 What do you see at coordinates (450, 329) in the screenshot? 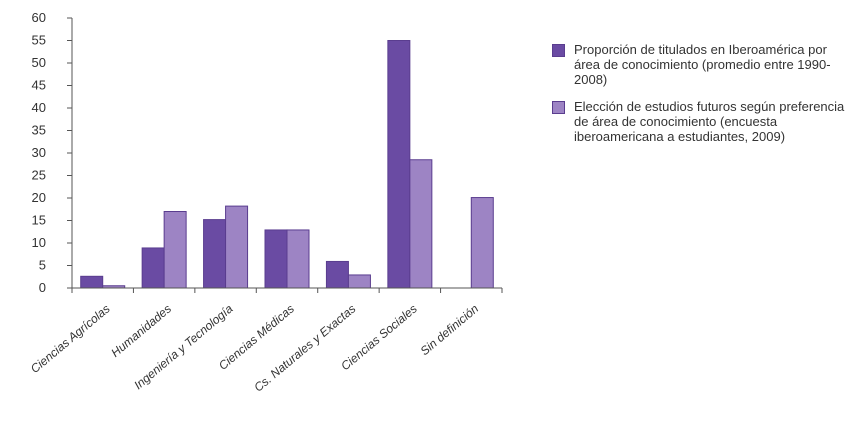
I see `x-tick-label: Sin definición` at bounding box center [450, 329].